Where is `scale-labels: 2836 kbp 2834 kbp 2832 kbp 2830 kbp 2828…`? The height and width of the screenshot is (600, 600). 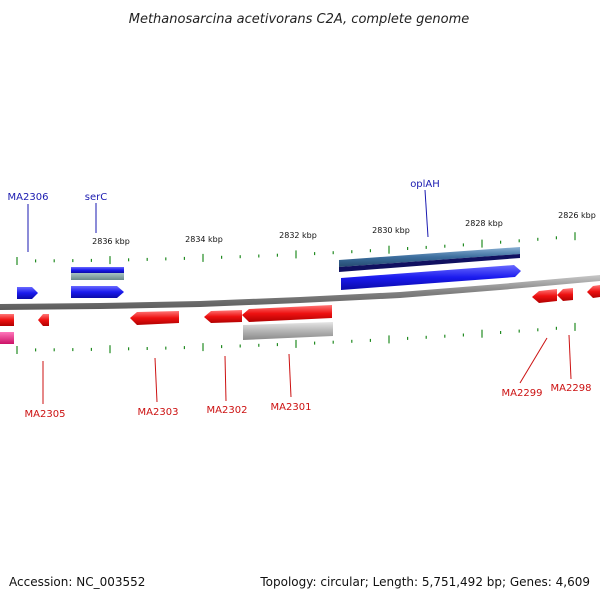
scale-labels: 2836 kbp 2834 kbp 2832 kbp 2830 kbp 2828… is located at coordinates (344, 228).